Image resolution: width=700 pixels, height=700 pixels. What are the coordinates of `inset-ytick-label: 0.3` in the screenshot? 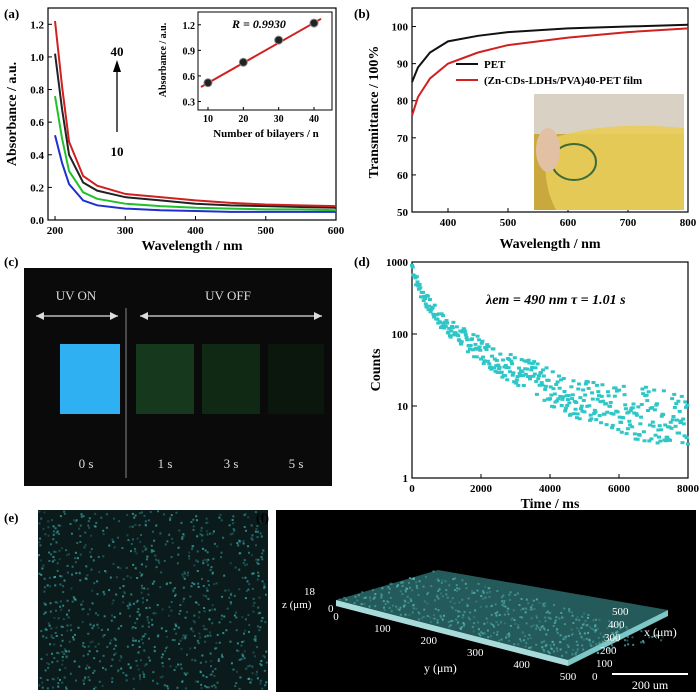 It's located at (189, 102).